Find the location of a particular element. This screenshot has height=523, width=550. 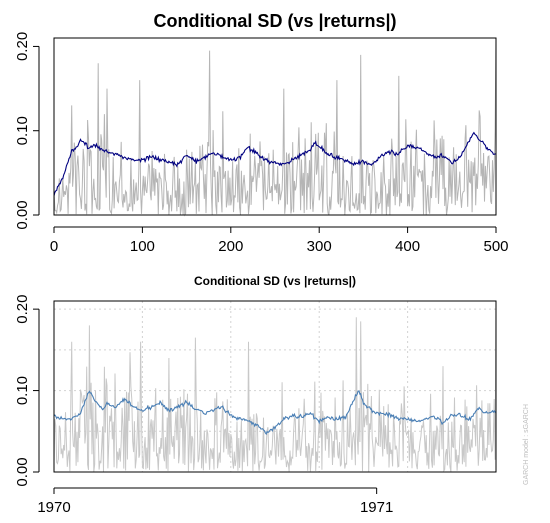

top-chart-title: Conditional SD (vs |returns|) is located at coordinates (274, 21).